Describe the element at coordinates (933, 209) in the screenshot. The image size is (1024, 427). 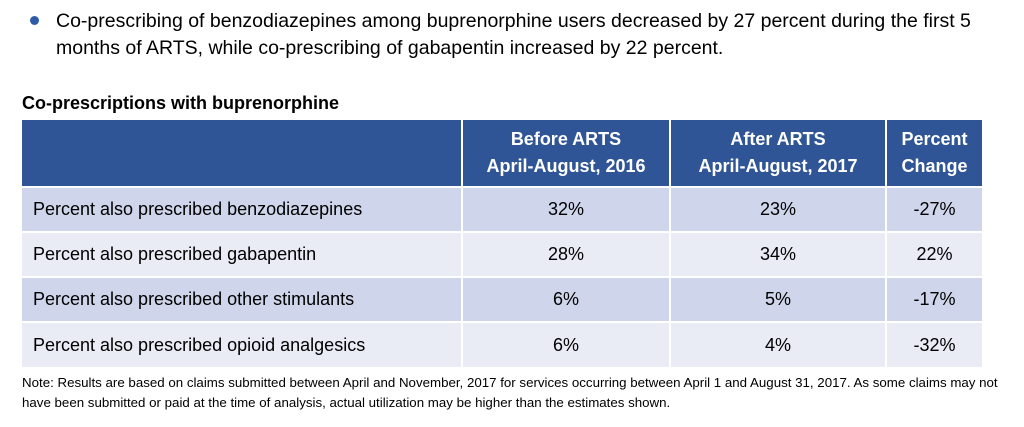
I see `change-value: -27%` at that location.